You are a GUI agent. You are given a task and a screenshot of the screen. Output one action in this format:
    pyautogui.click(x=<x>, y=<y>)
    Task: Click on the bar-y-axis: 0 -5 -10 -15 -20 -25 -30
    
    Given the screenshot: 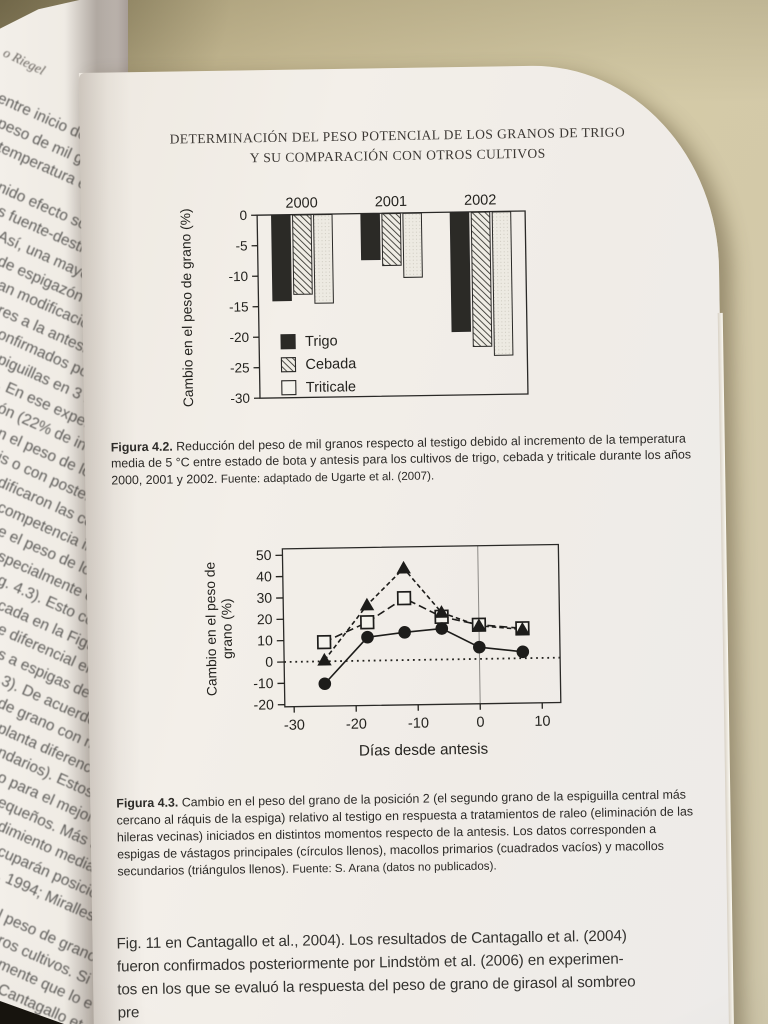 What is the action you would take?
    pyautogui.click(x=244, y=306)
    